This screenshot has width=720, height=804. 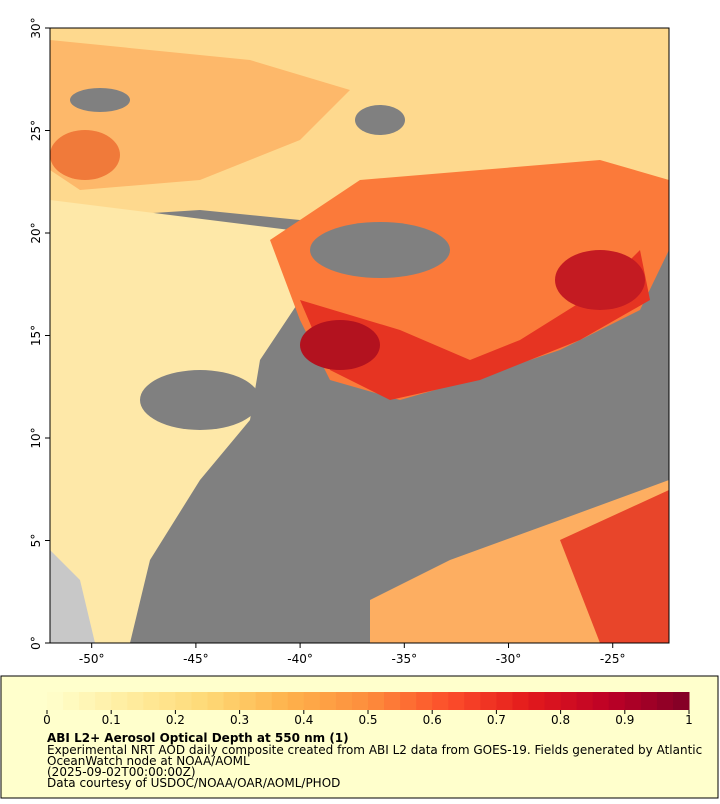 What do you see at coordinates (111, 720) in the screenshot?
I see `colorbar-tick-label: 0.1` at bounding box center [111, 720].